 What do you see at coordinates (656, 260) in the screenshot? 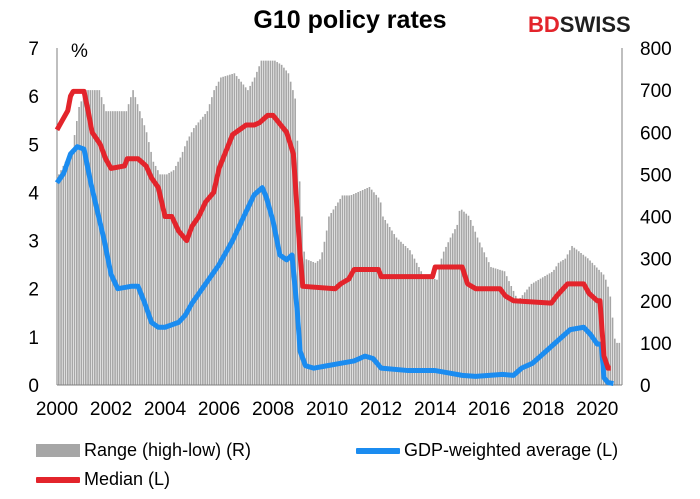
I see `right-tick-label: 300` at bounding box center [656, 260].